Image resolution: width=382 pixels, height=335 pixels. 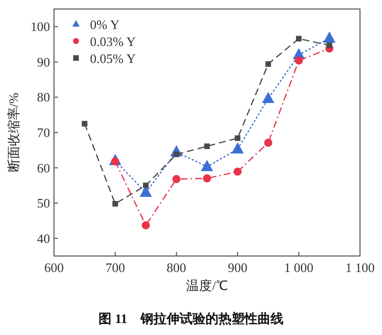 I want to click on y-axis-title: 断面收缩率/%, so click(x=13, y=132).